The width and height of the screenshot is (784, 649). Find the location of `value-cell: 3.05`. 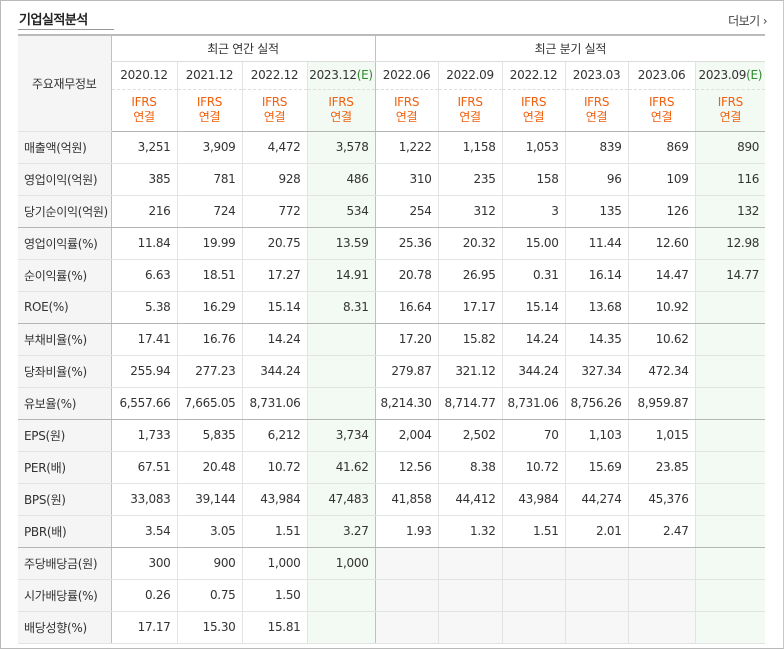

value-cell: 3.05 is located at coordinates (209, 531).